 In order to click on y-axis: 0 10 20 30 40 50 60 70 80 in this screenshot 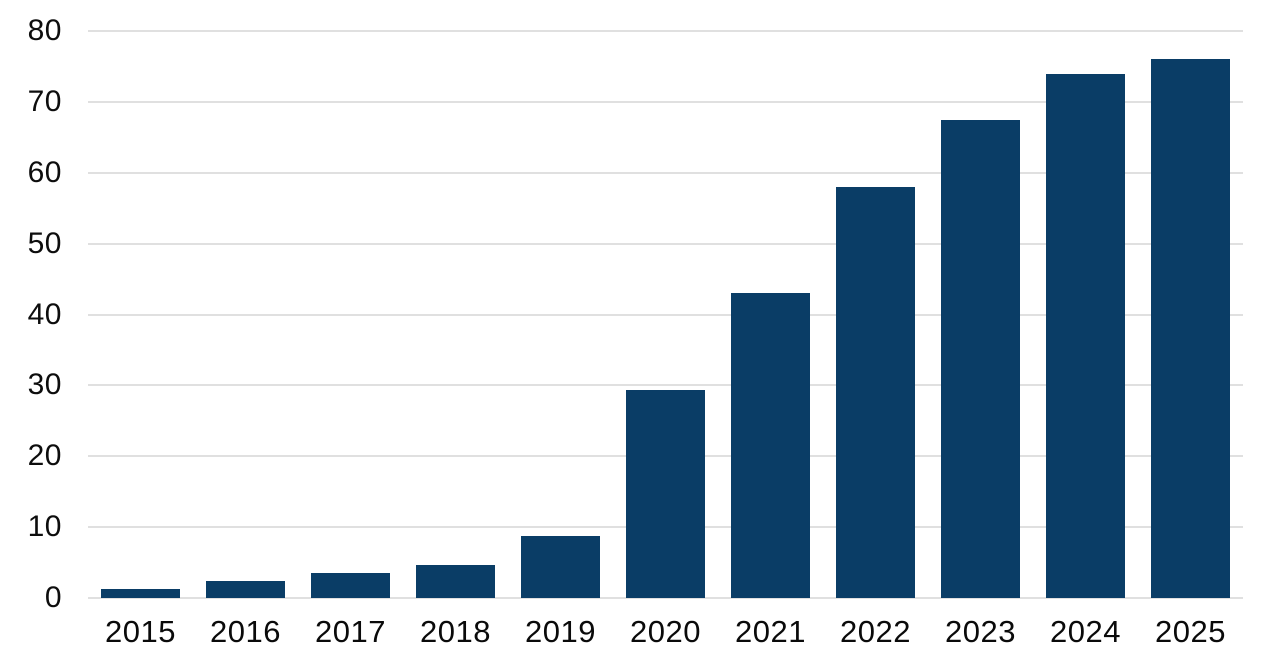, I will do `click(31, 314)`.